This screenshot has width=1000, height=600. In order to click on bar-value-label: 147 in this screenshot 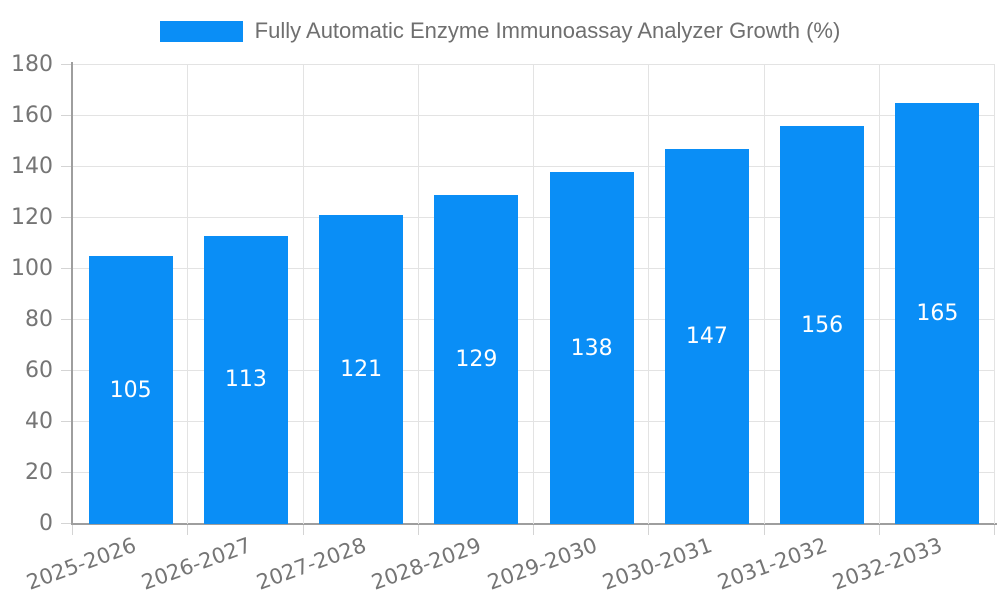, I will do `click(706, 337)`.